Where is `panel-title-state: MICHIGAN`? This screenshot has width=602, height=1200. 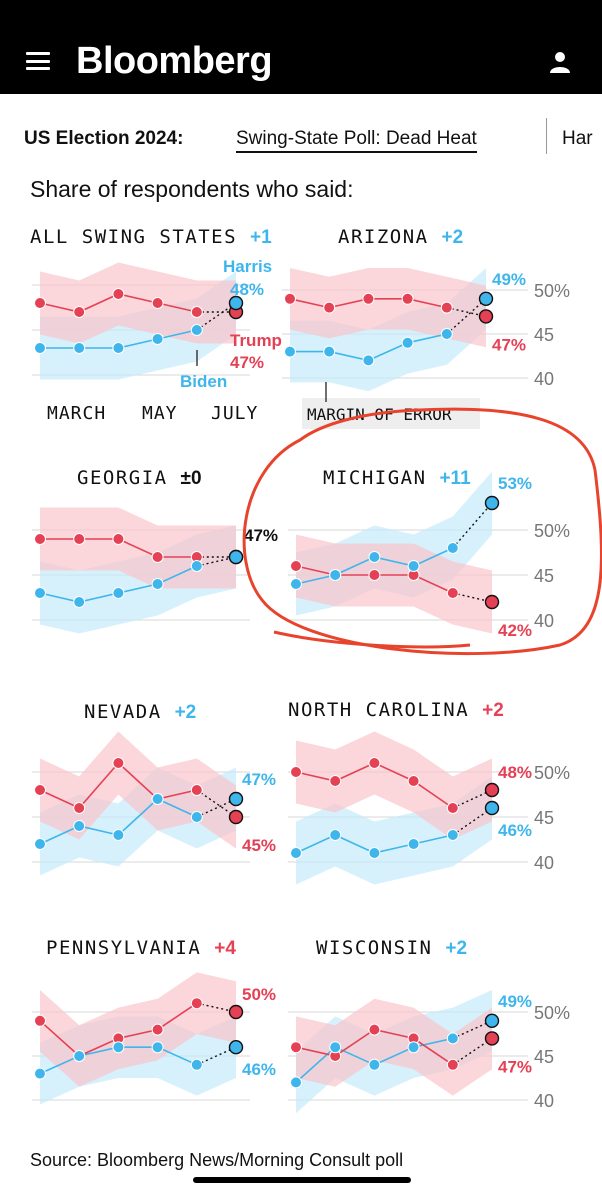 panel-title-state: MICHIGAN is located at coordinates (381, 478).